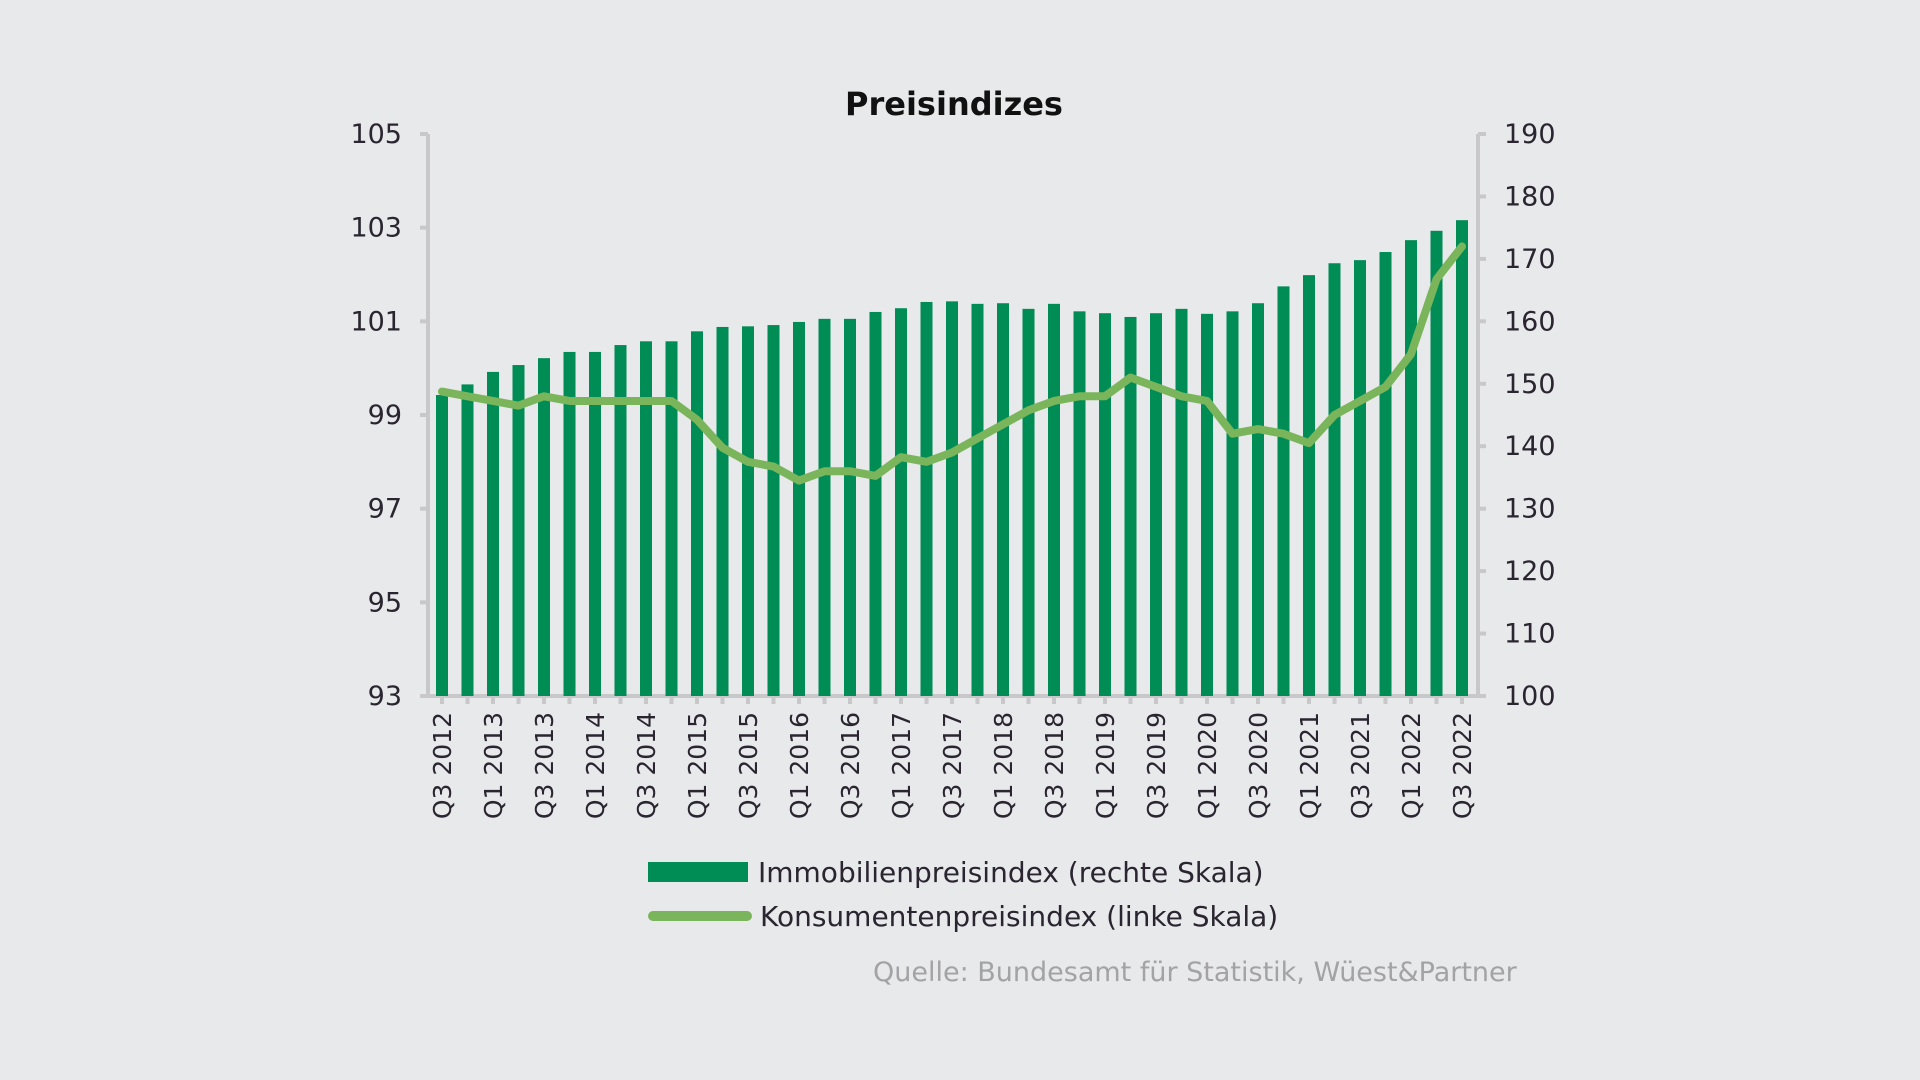 The width and height of the screenshot is (1920, 1080). What do you see at coordinates (595, 765) in the screenshot?
I see `x-tick-label: Q1 2014` at bounding box center [595, 765].